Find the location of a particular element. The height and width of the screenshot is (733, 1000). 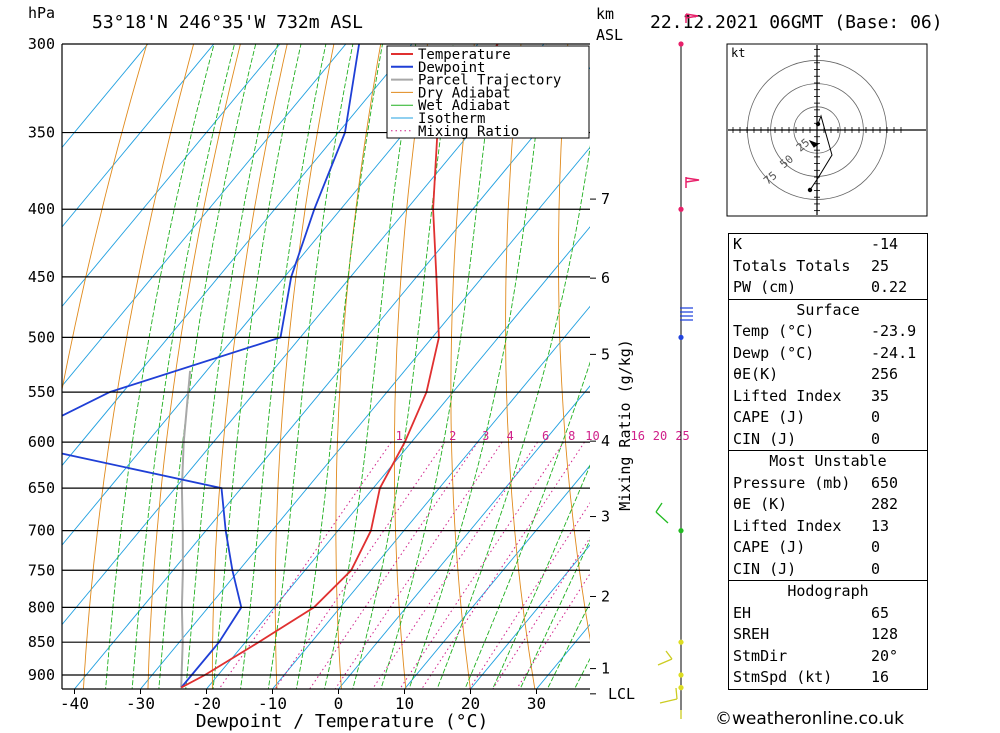

mixing-ratio-label: 1 is located at coordinates (399, 436).